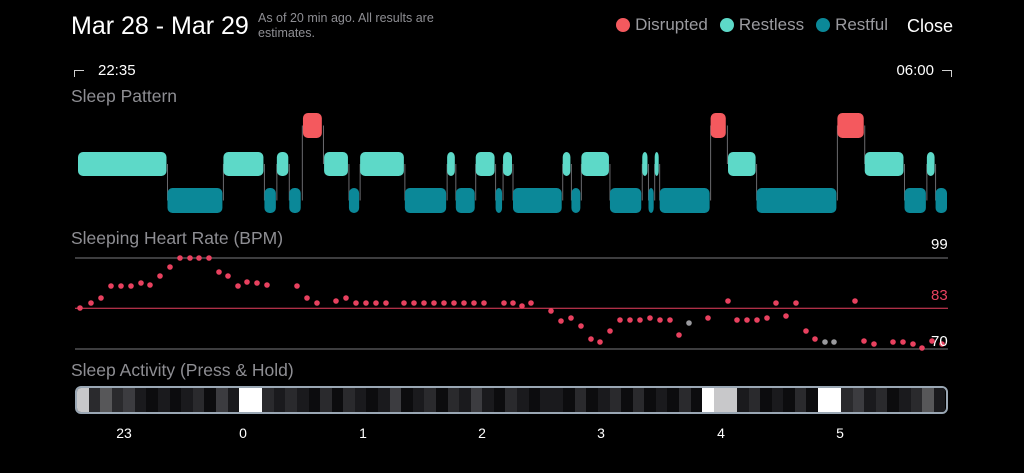  Describe the element at coordinates (671, 24) in the screenshot. I see `legend-label: Disrupted` at that location.